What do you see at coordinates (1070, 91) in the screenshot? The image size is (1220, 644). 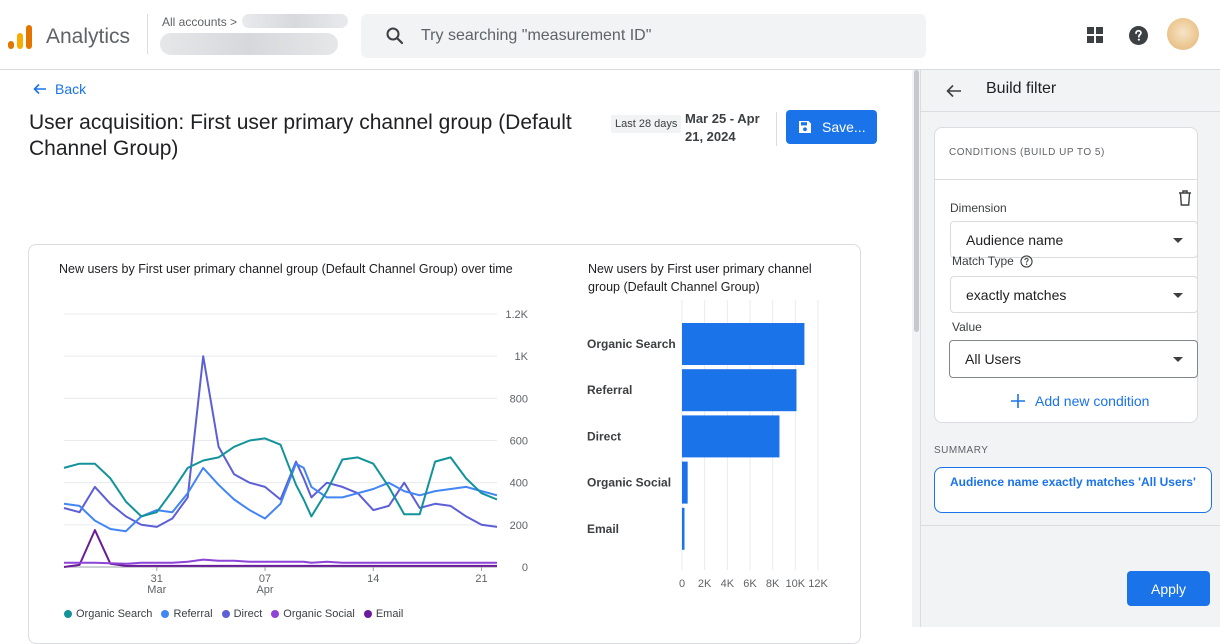 I see `panel-header: Build filter` at bounding box center [1070, 91].